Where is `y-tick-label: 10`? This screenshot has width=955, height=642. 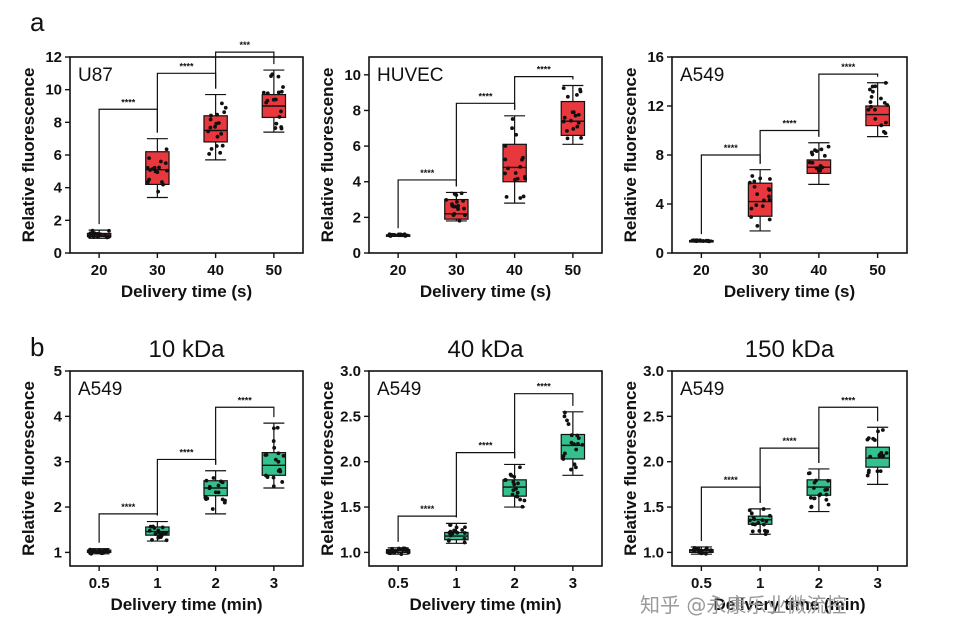 y-tick-label: 10 is located at coordinates (352, 75).